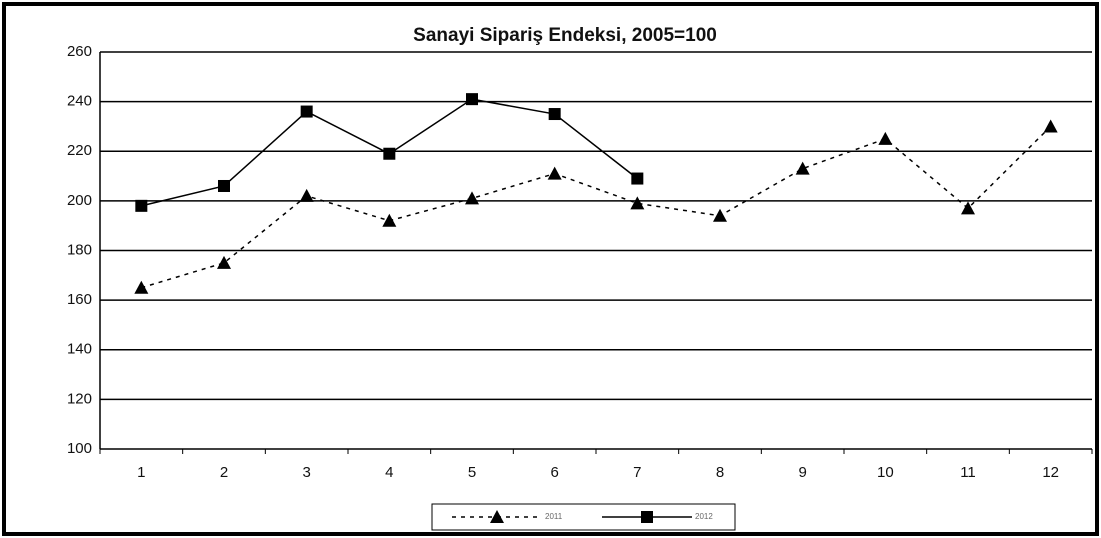 This screenshot has width=1101, height=538. I want to click on x-tick-label: 6, so click(554, 472).